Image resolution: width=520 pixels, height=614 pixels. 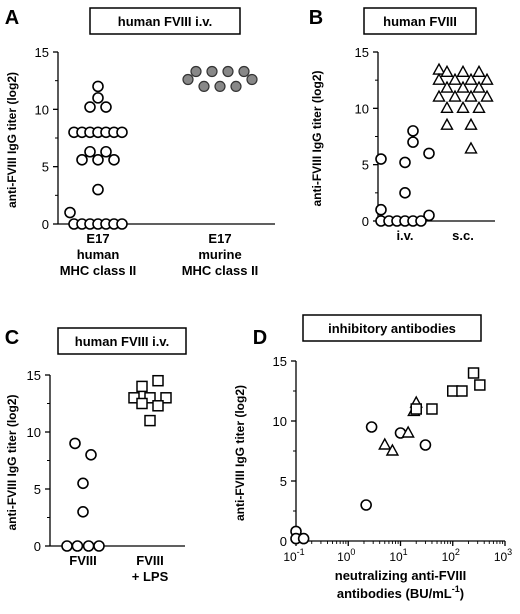 What do you see at coordinates (98, 270) in the screenshot?
I see `category-label: MHC class II` at bounding box center [98, 270].